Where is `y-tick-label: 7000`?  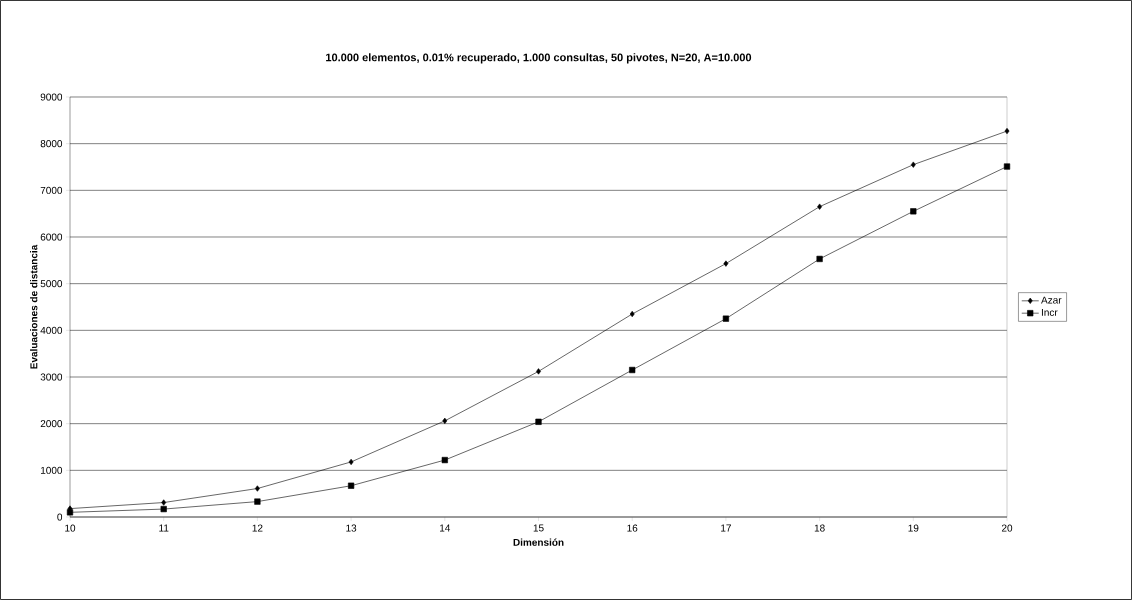
y-tick-label: 7000 is located at coordinates (51, 190).